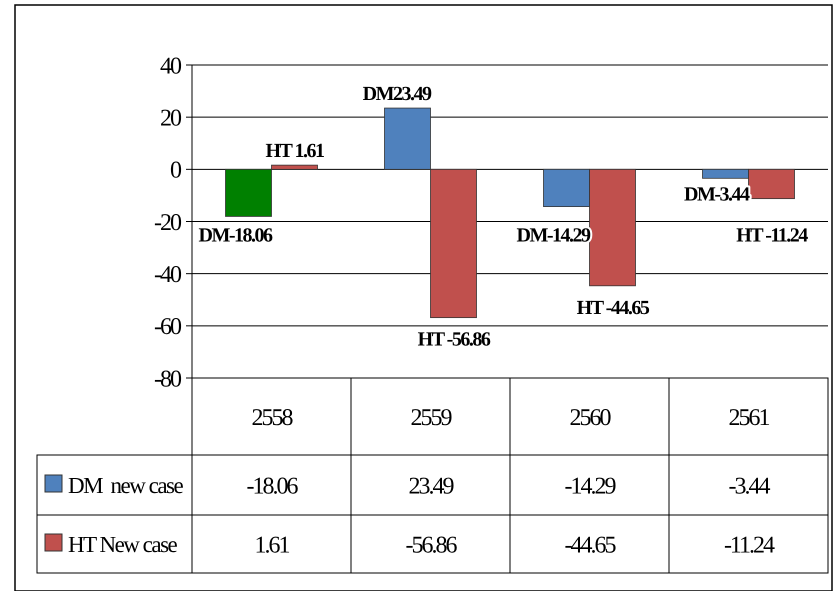  I want to click on data-label: -11.24, so click(750, 545).